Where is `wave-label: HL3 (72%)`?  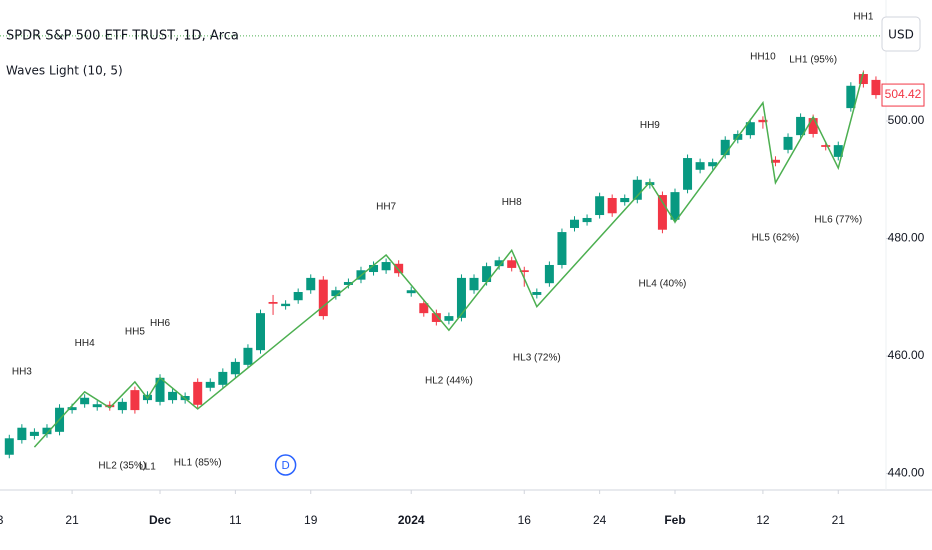
wave-label: HL3 (72%) is located at coordinates (537, 357).